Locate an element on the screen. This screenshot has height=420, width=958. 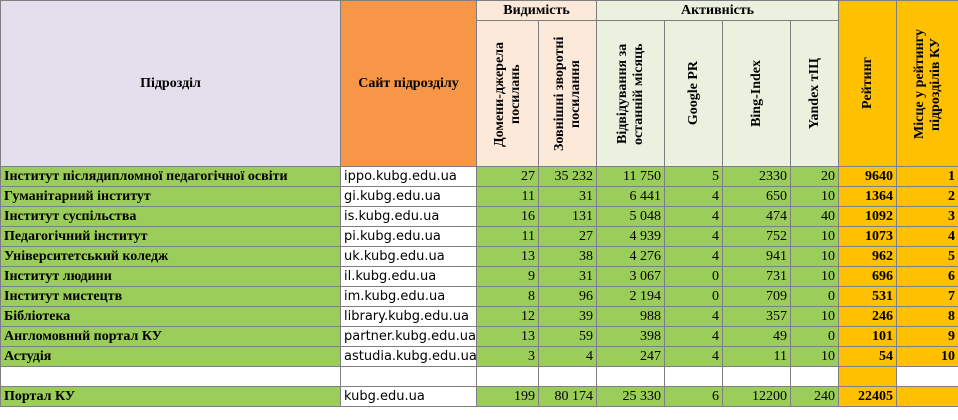
cell-backlinks: 4 is located at coordinates (567, 356).